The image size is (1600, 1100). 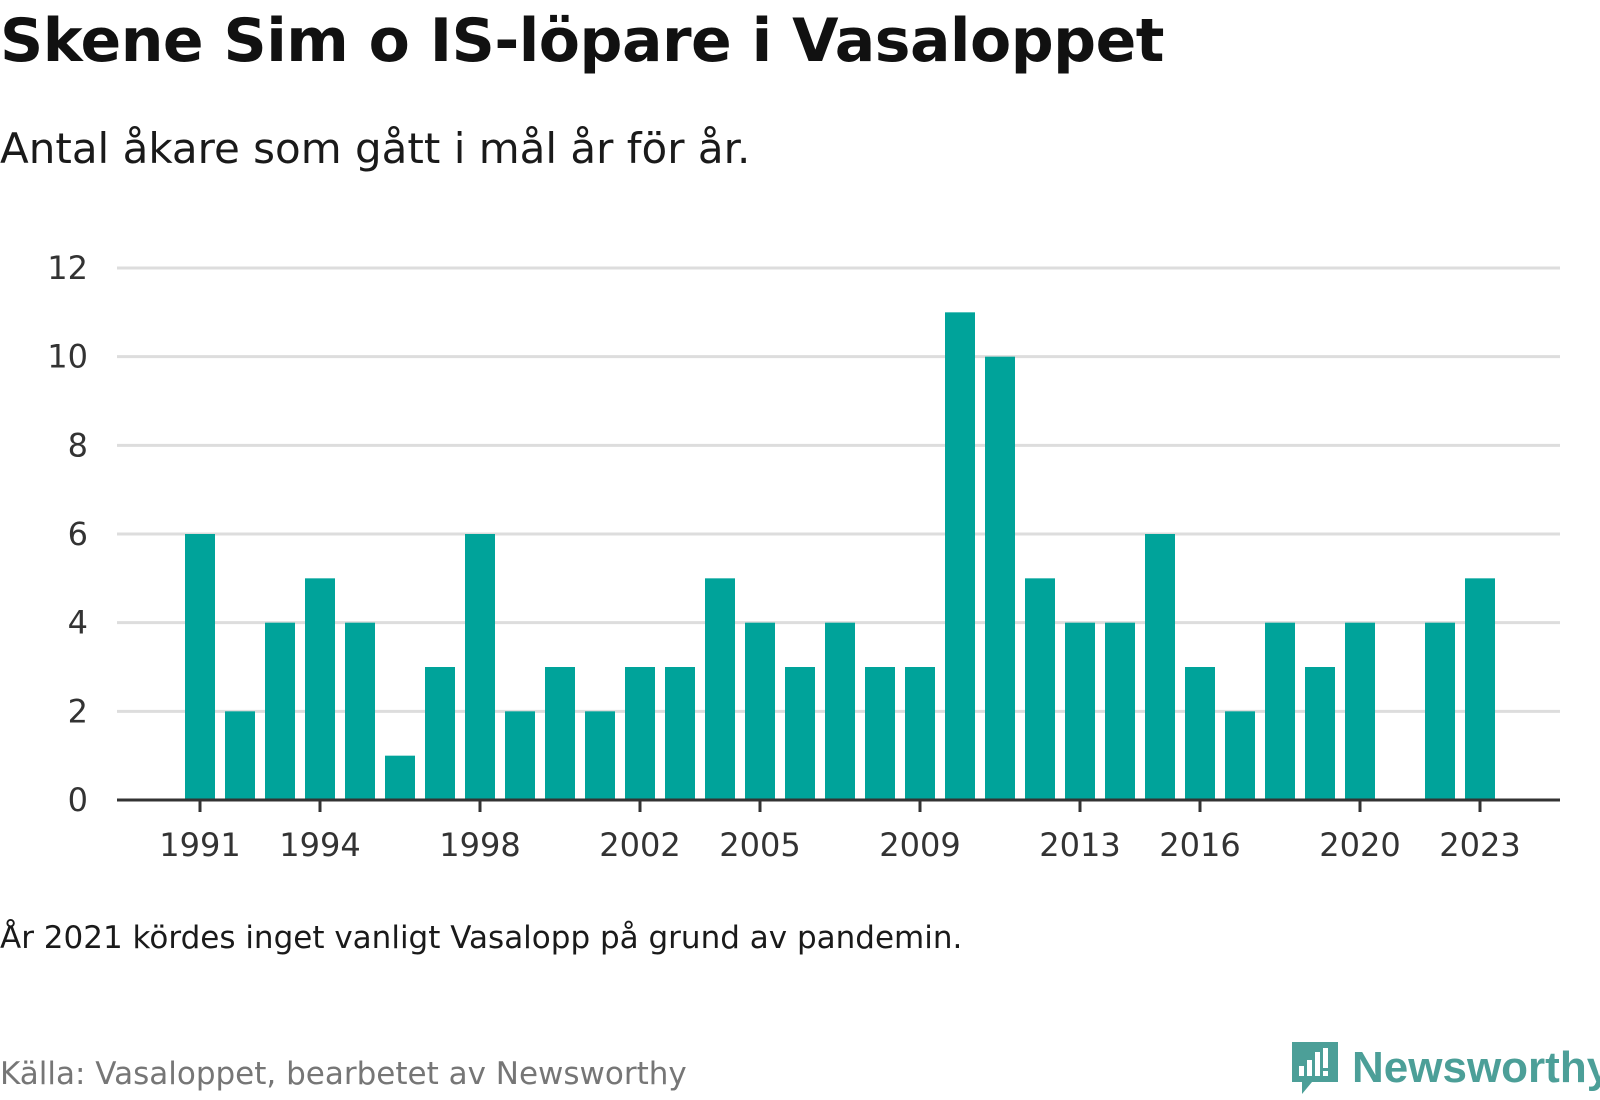 What do you see at coordinates (200, 667) in the screenshot?
I see `bar-1991` at bounding box center [200, 667].